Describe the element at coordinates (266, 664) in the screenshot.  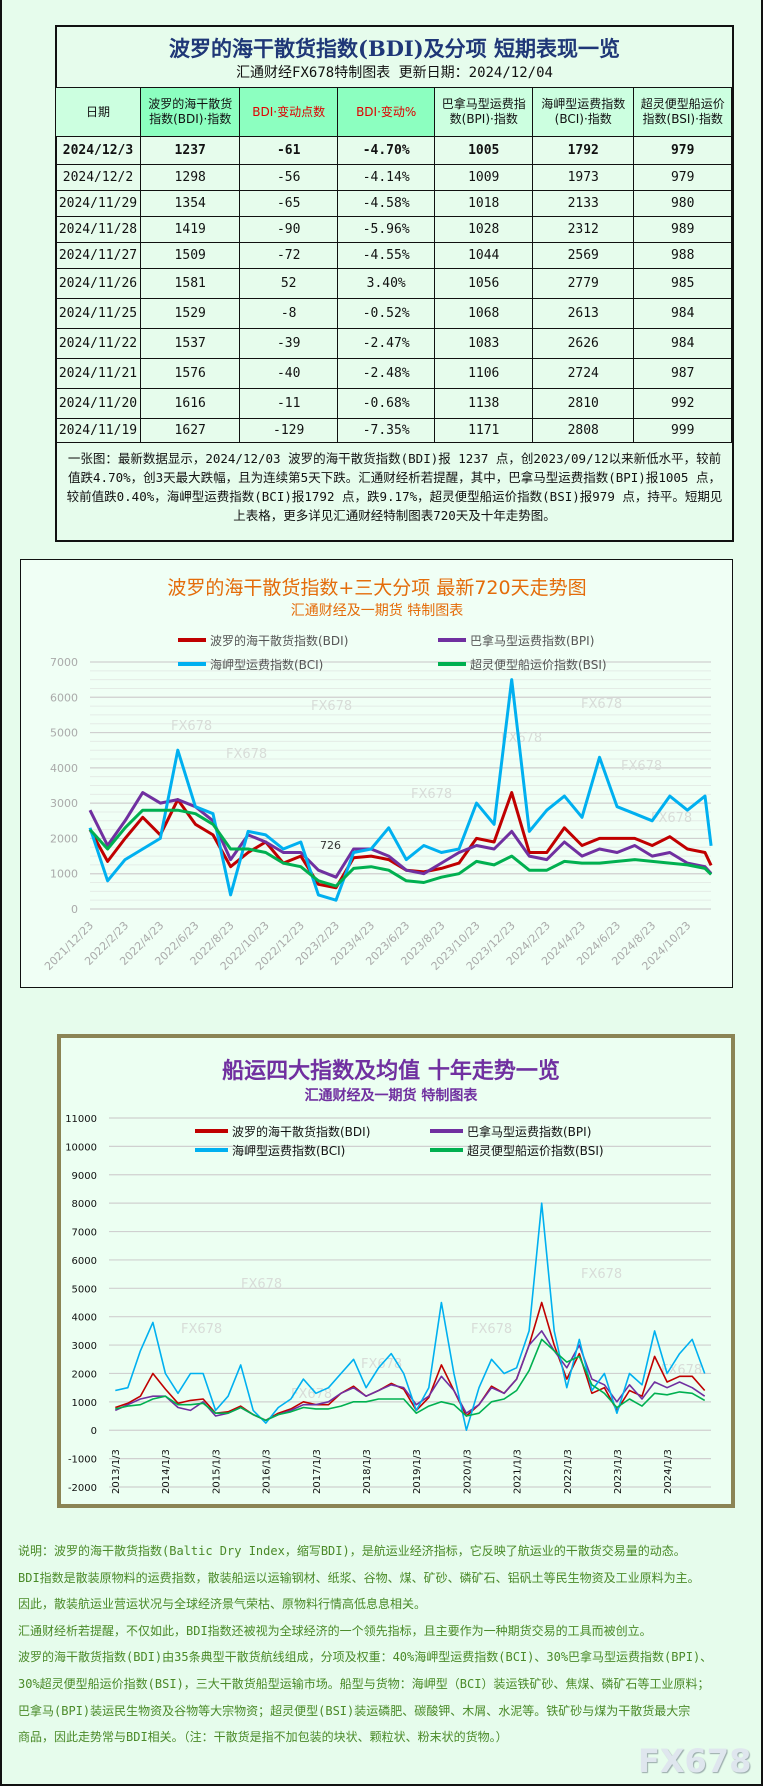
I see `legend-label: 海岬型运费指数(BCI)` at that location.